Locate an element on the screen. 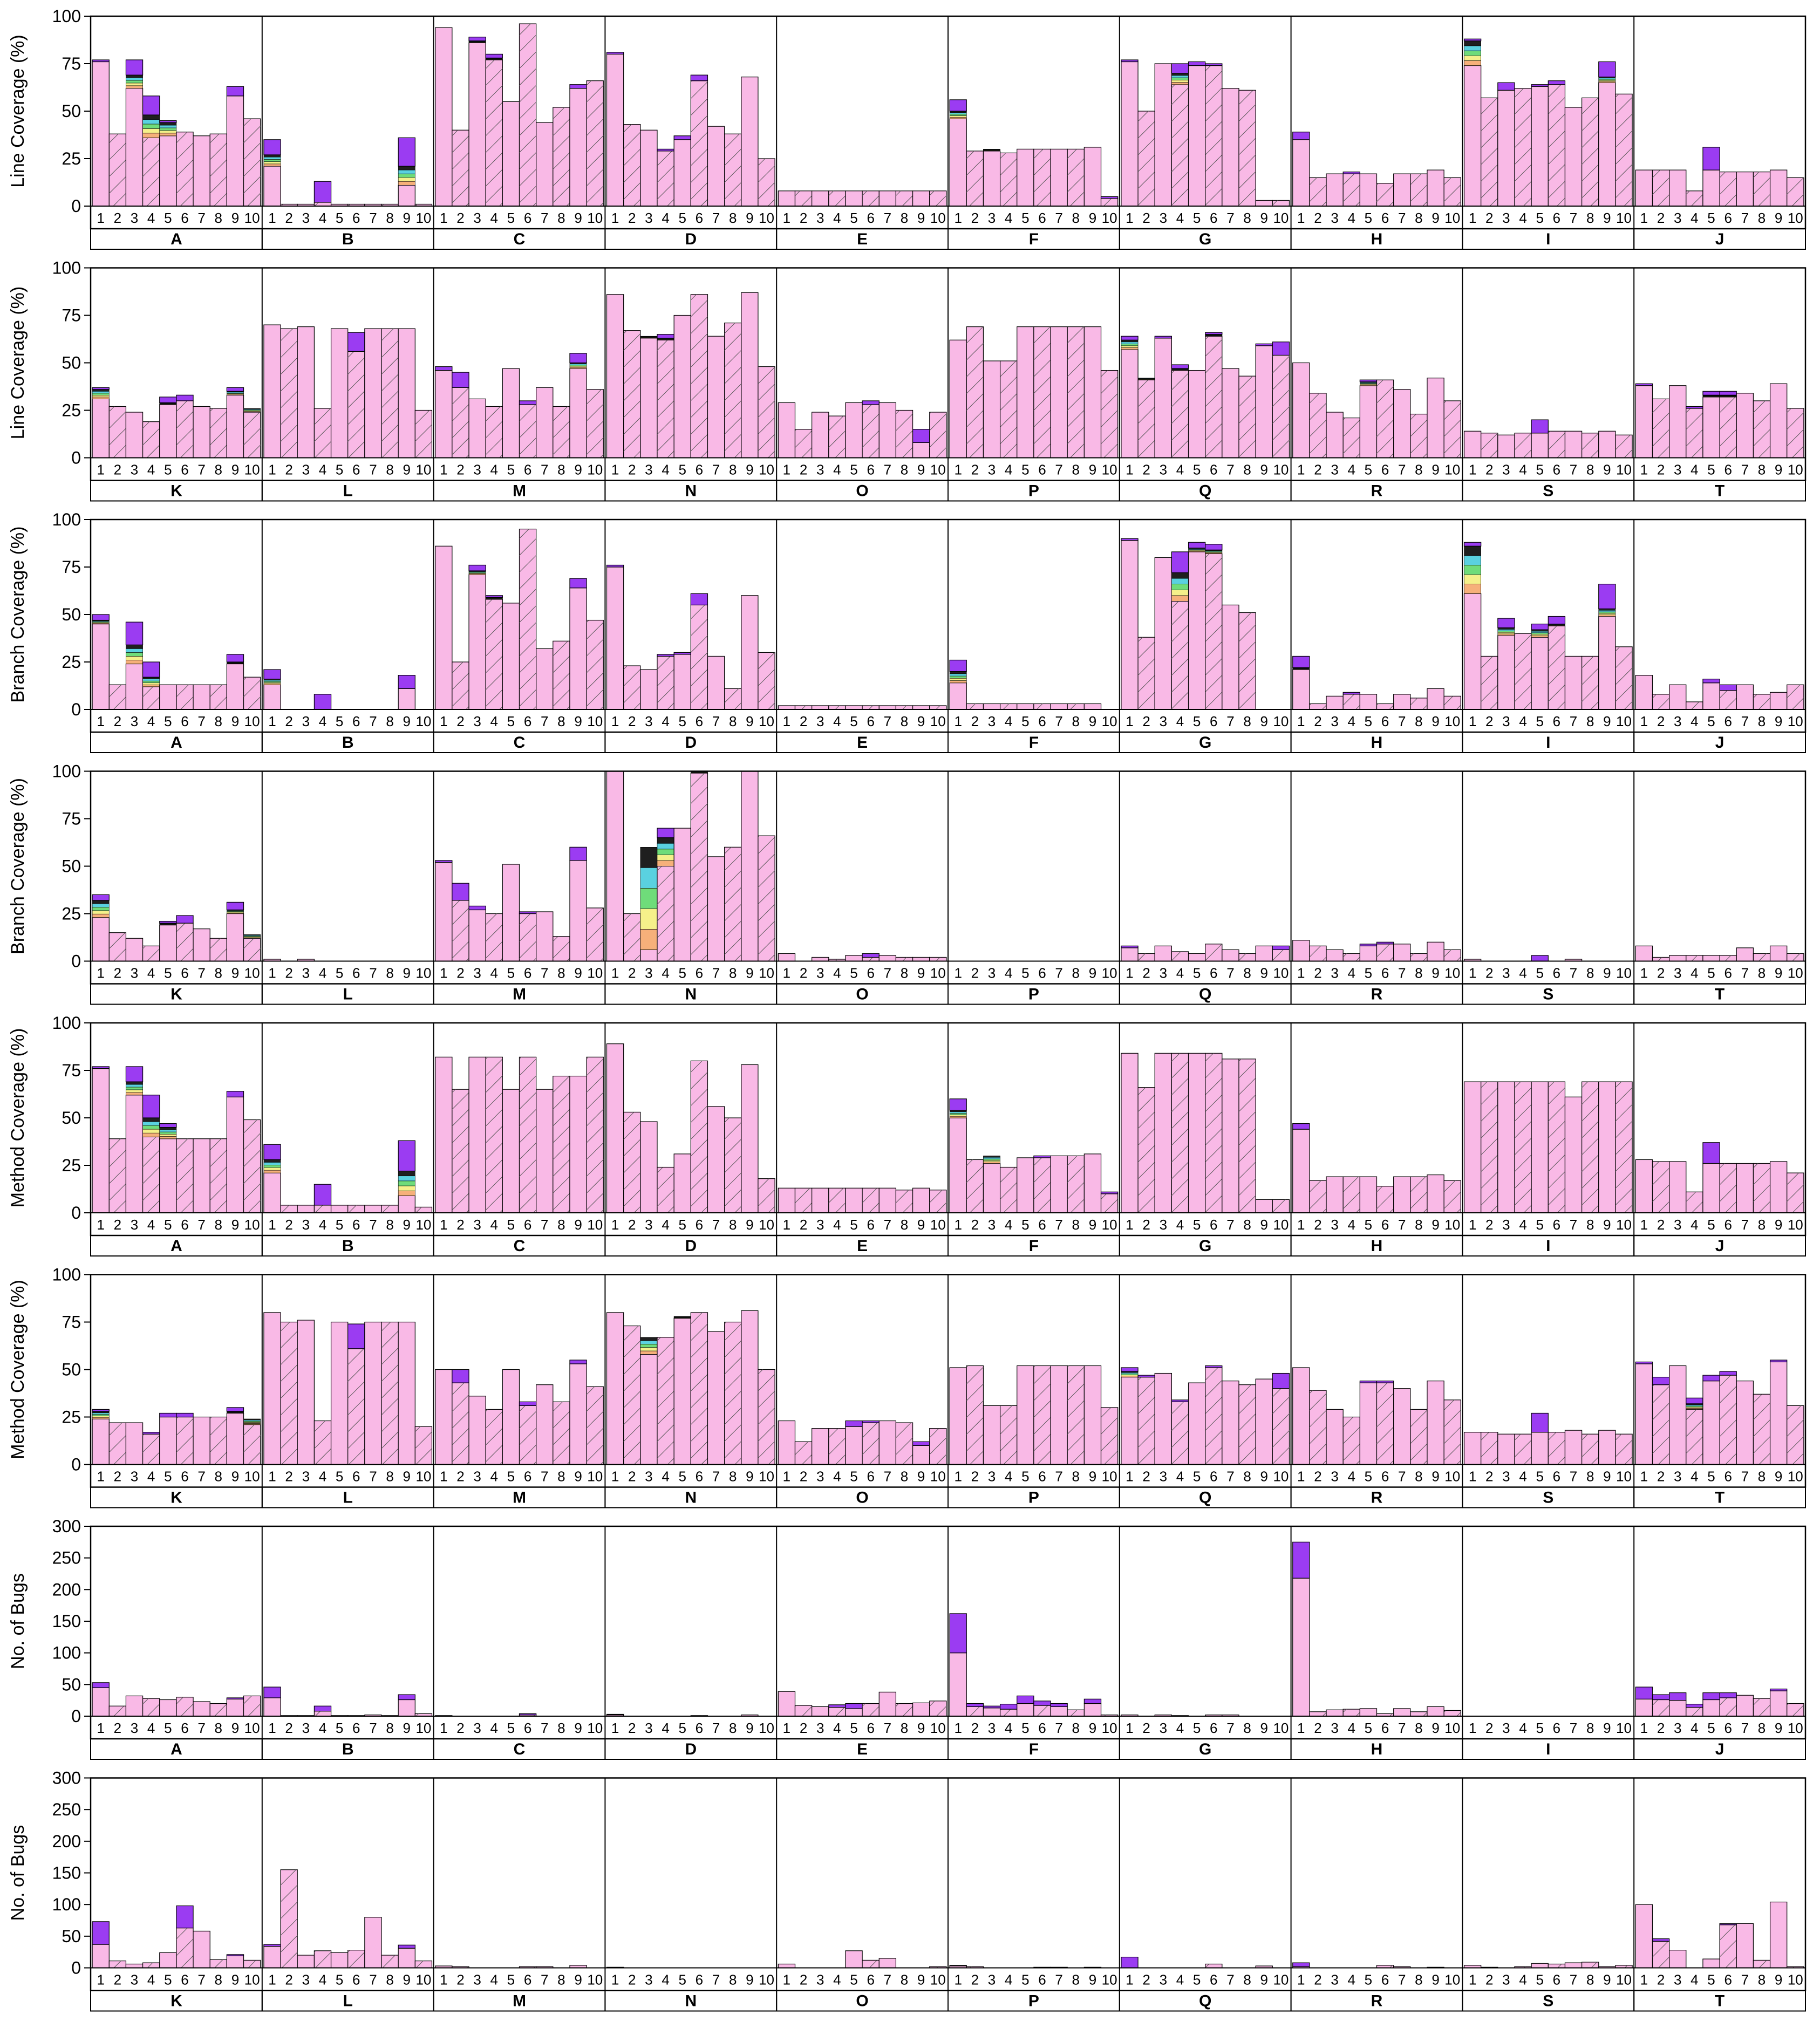 This screenshot has width=1820, height=2028. group-label-Q: Q is located at coordinates (1205, 995).